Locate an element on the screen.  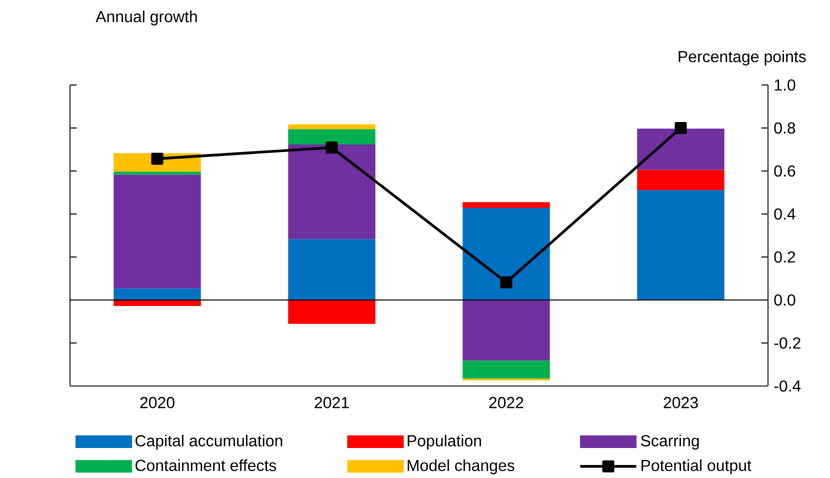
legend-label: Scarring is located at coordinates (670, 442).